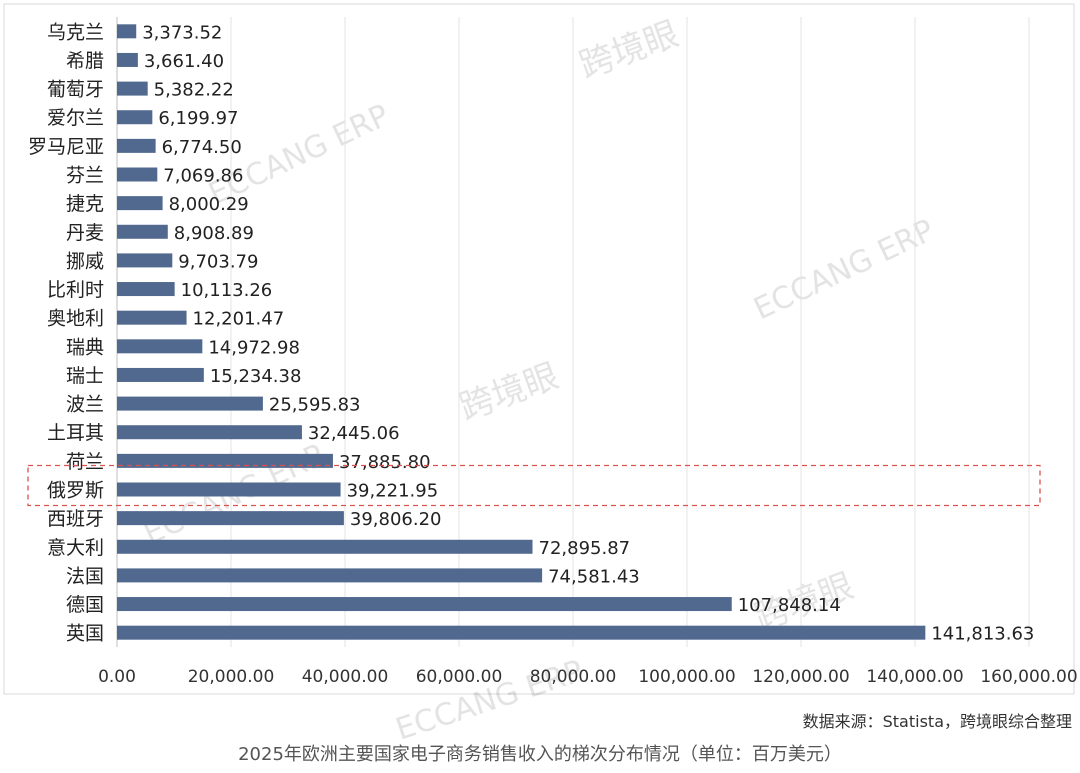  What do you see at coordinates (117, 677) in the screenshot?
I see `x-tick-label: 0.00` at bounding box center [117, 677].